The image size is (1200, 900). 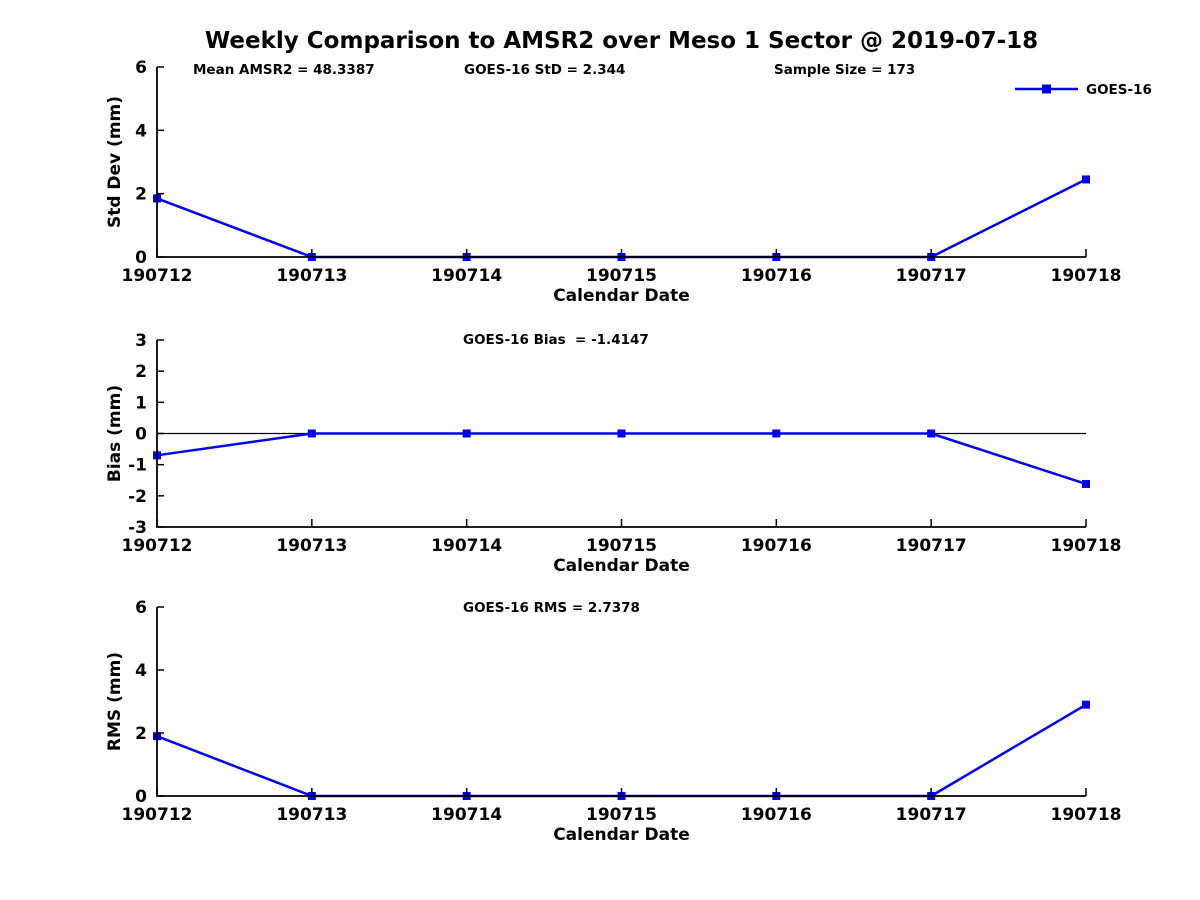 I want to click on legend-label: GOES-16, so click(x=1119, y=90).